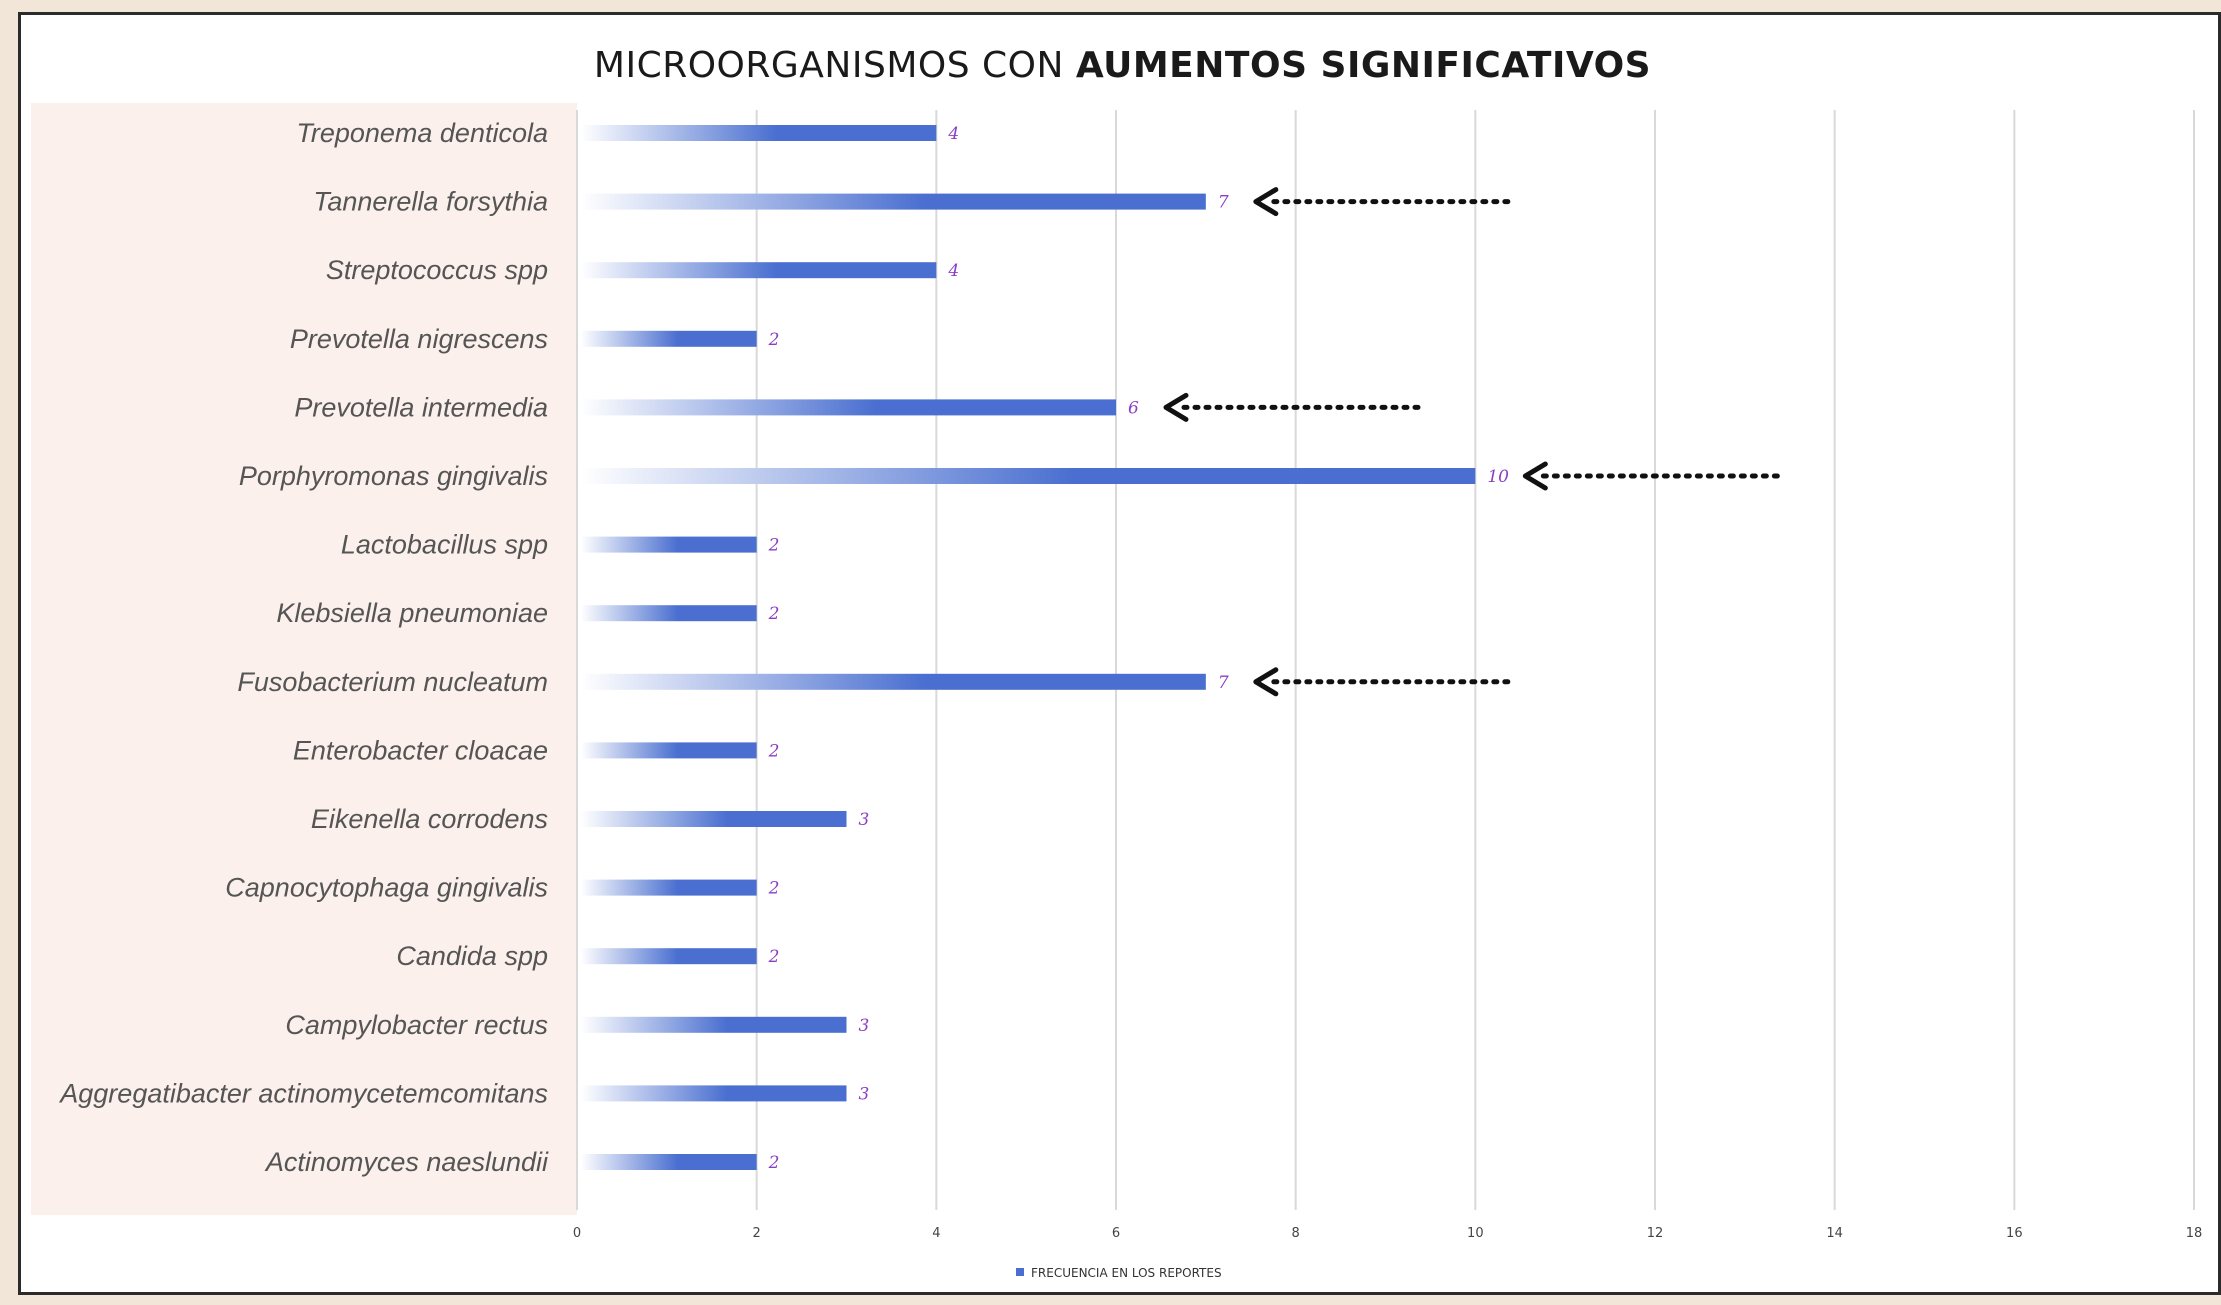  I want to click on title-bold: AUMENTOS SIGNIFICATIVOS, so click(1363, 65).